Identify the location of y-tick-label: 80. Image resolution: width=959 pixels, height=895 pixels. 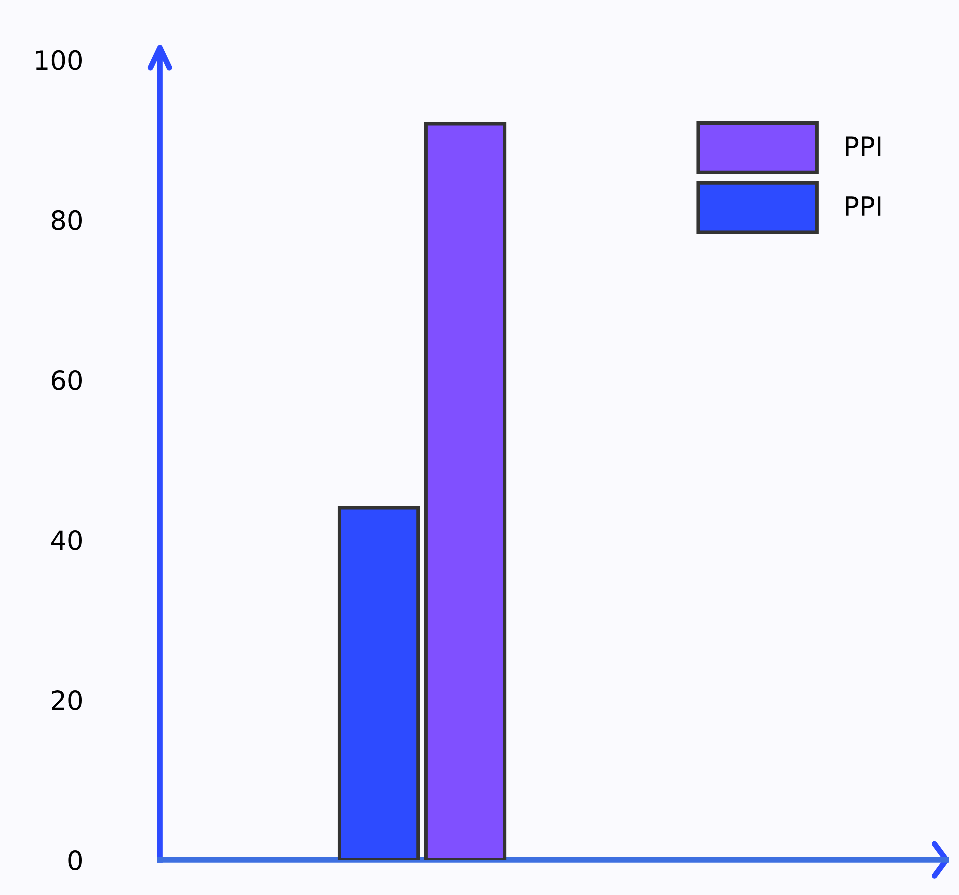
(67, 220).